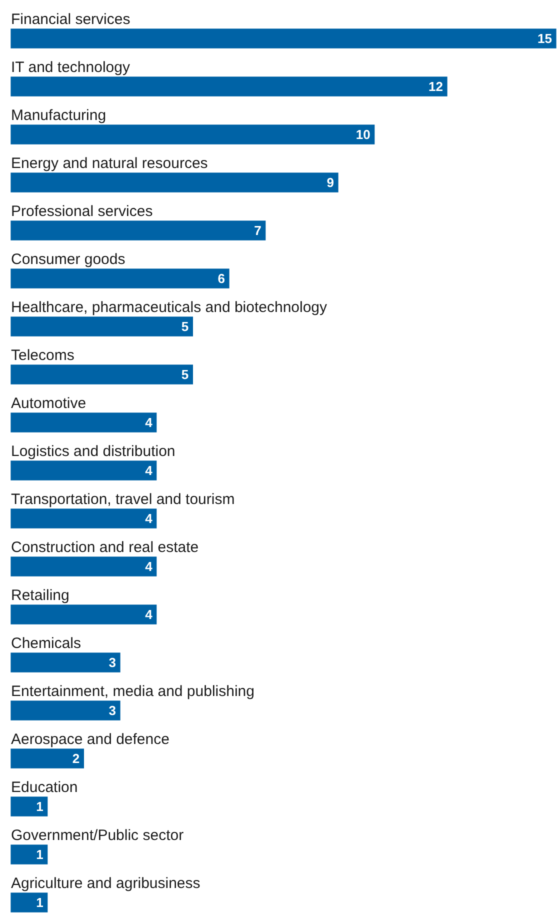 The image size is (560, 914). What do you see at coordinates (42, 355) in the screenshot?
I see `y-tick-label: Telecoms` at bounding box center [42, 355].